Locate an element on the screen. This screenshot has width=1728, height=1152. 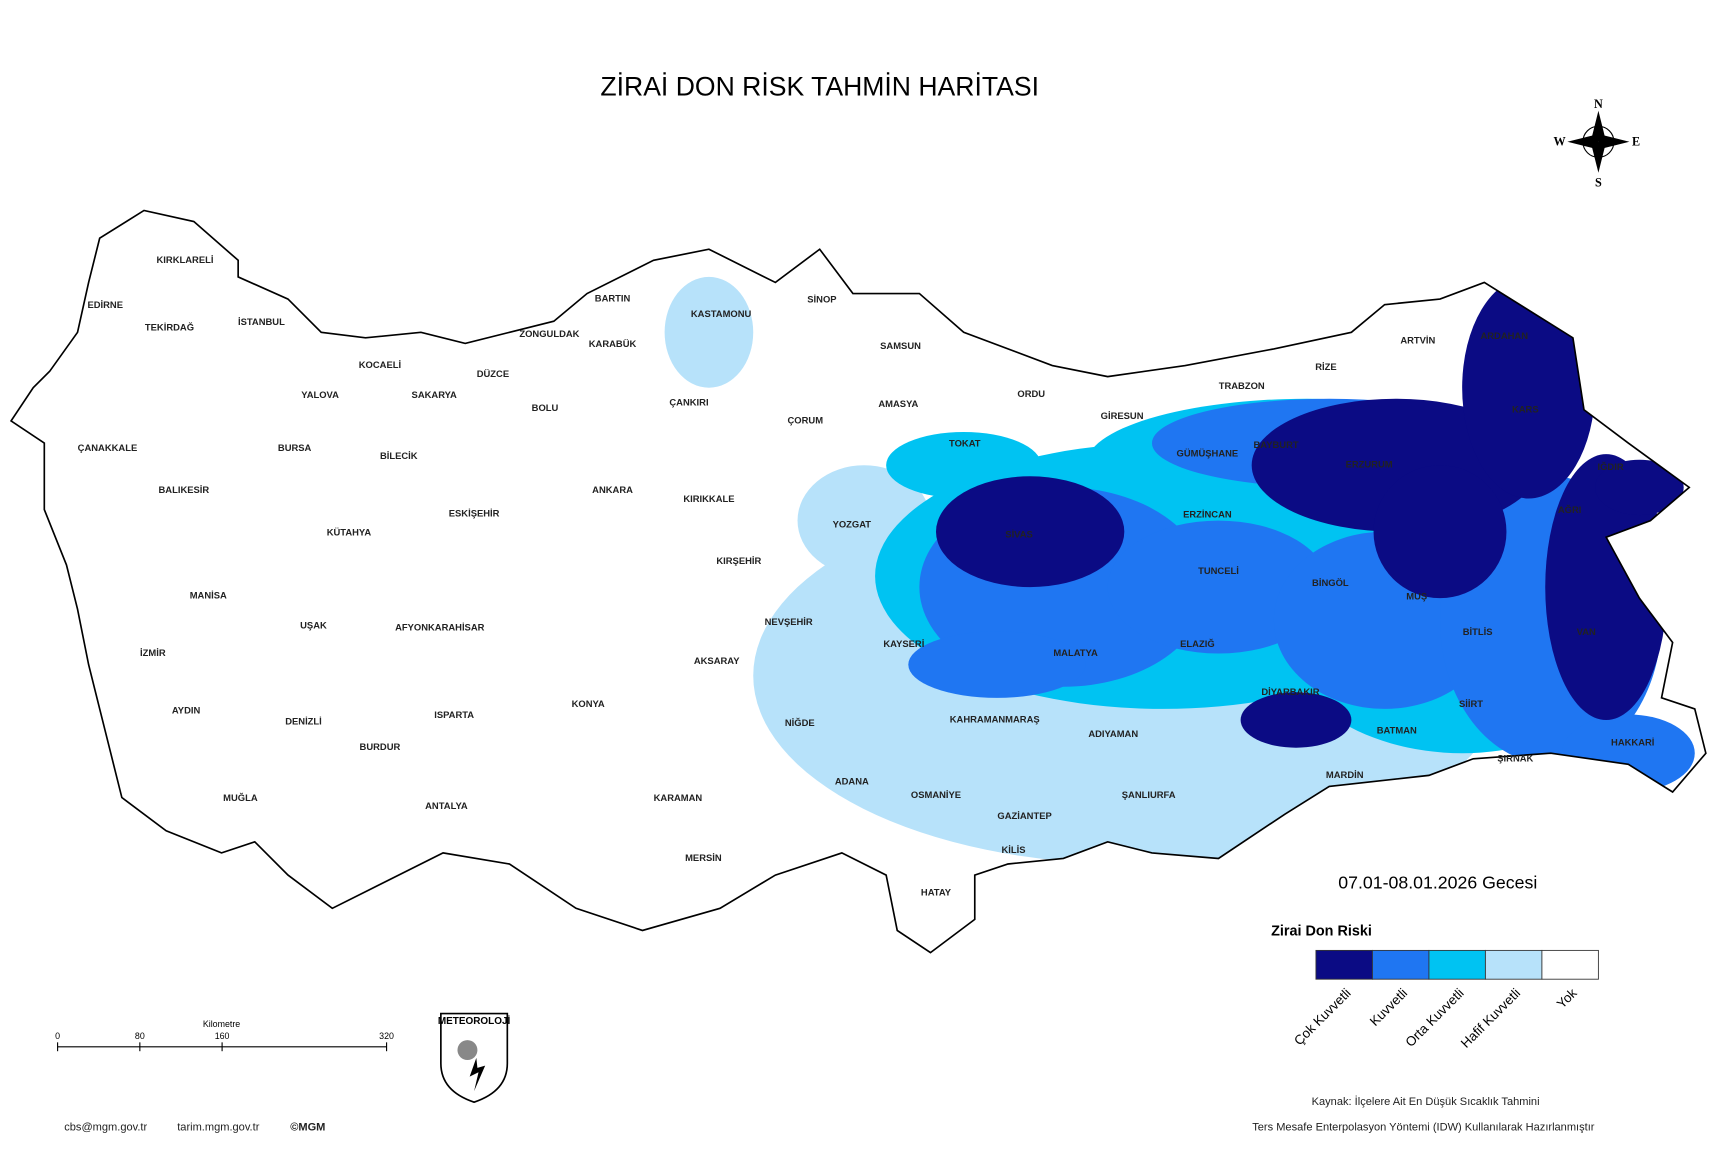
province-label: SİNOP is located at coordinates (821, 299).